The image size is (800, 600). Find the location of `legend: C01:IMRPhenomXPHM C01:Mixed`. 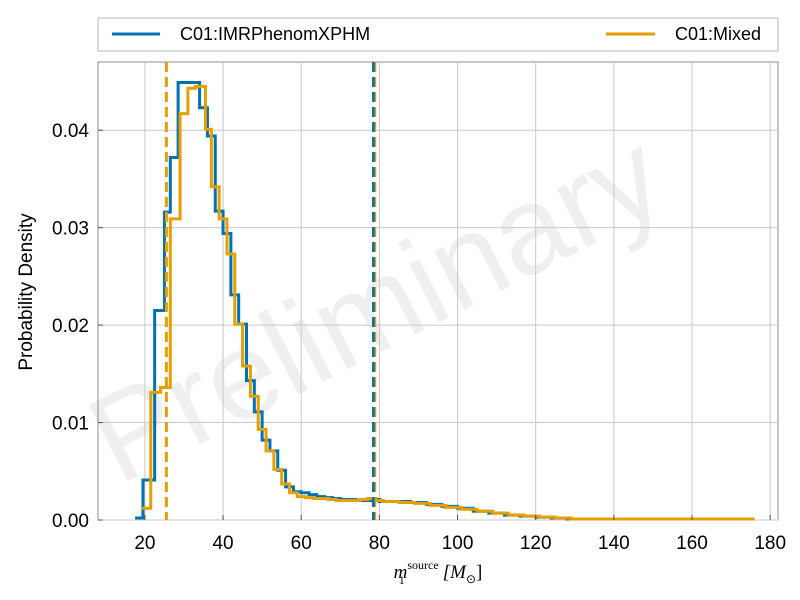

legend: C01:IMRPhenomXPHM C01:Mixed is located at coordinates (438, 34).